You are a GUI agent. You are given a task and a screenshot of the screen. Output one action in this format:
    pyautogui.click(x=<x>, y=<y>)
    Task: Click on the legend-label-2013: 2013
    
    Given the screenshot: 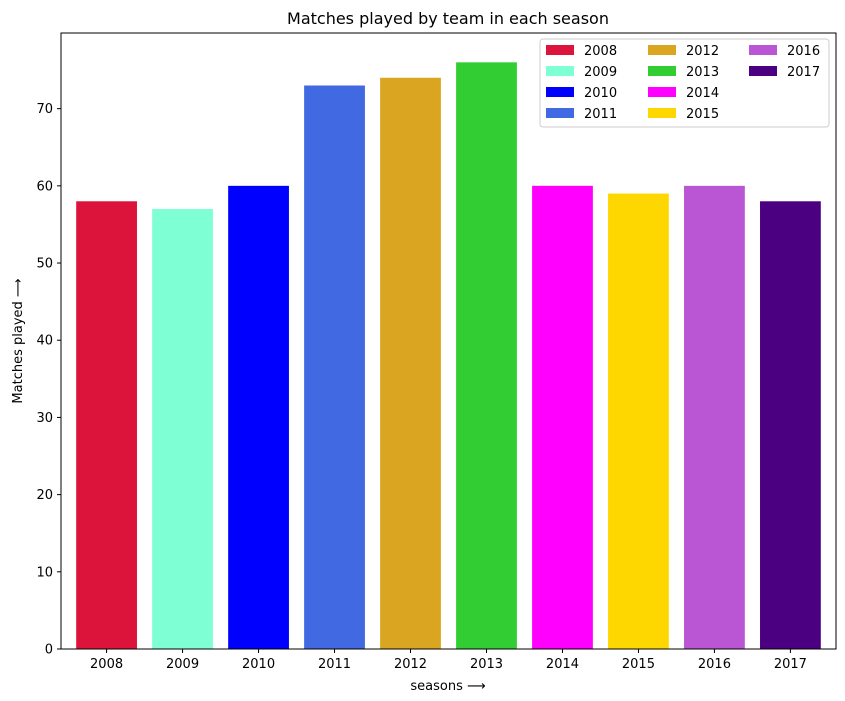 What is the action you would take?
    pyautogui.click(x=702, y=72)
    